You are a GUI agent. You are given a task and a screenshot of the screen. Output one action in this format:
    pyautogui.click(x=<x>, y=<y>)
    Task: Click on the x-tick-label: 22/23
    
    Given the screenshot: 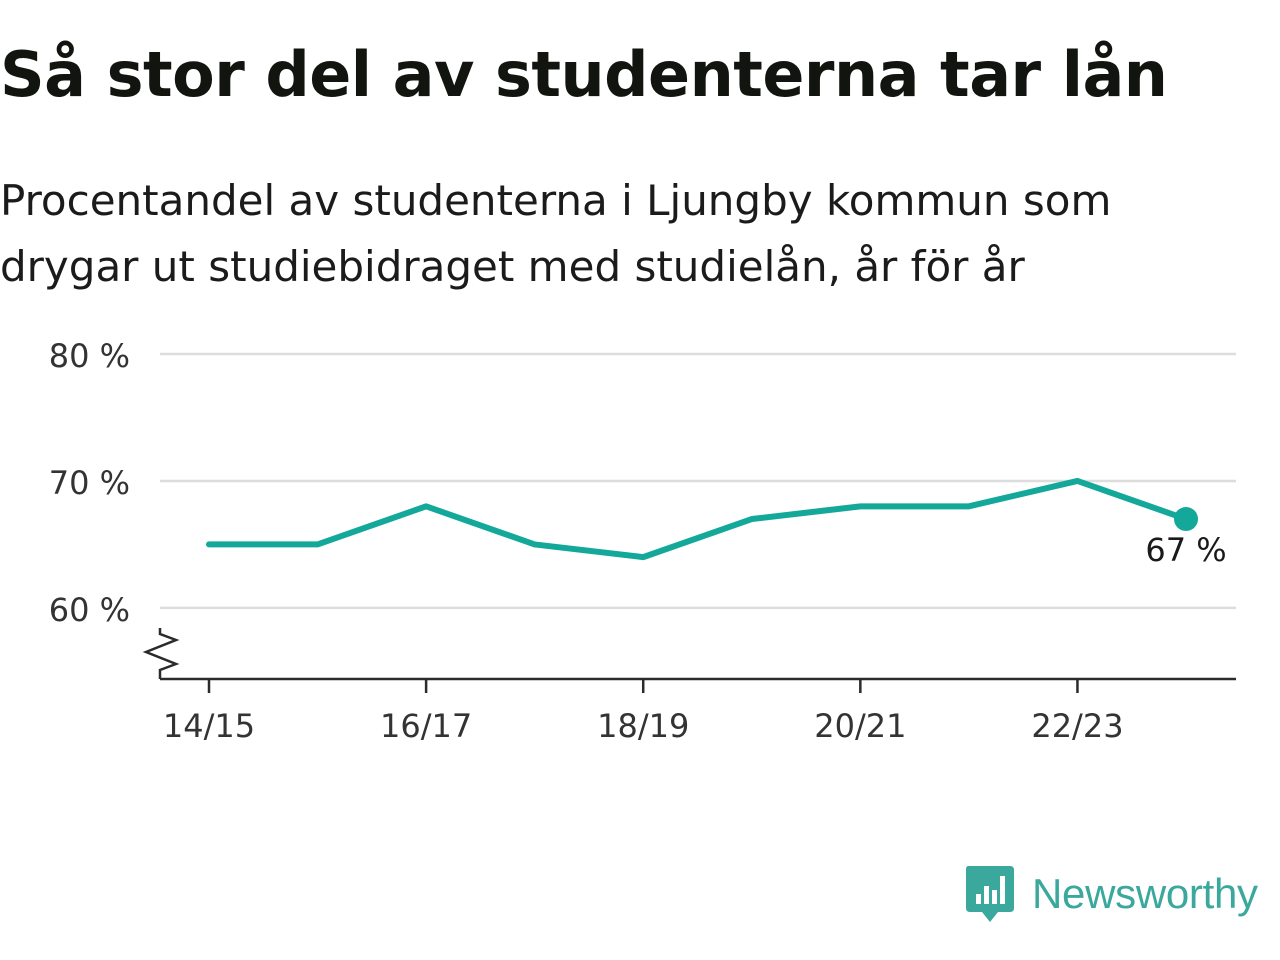 What is the action you would take?
    pyautogui.click(x=1077, y=726)
    